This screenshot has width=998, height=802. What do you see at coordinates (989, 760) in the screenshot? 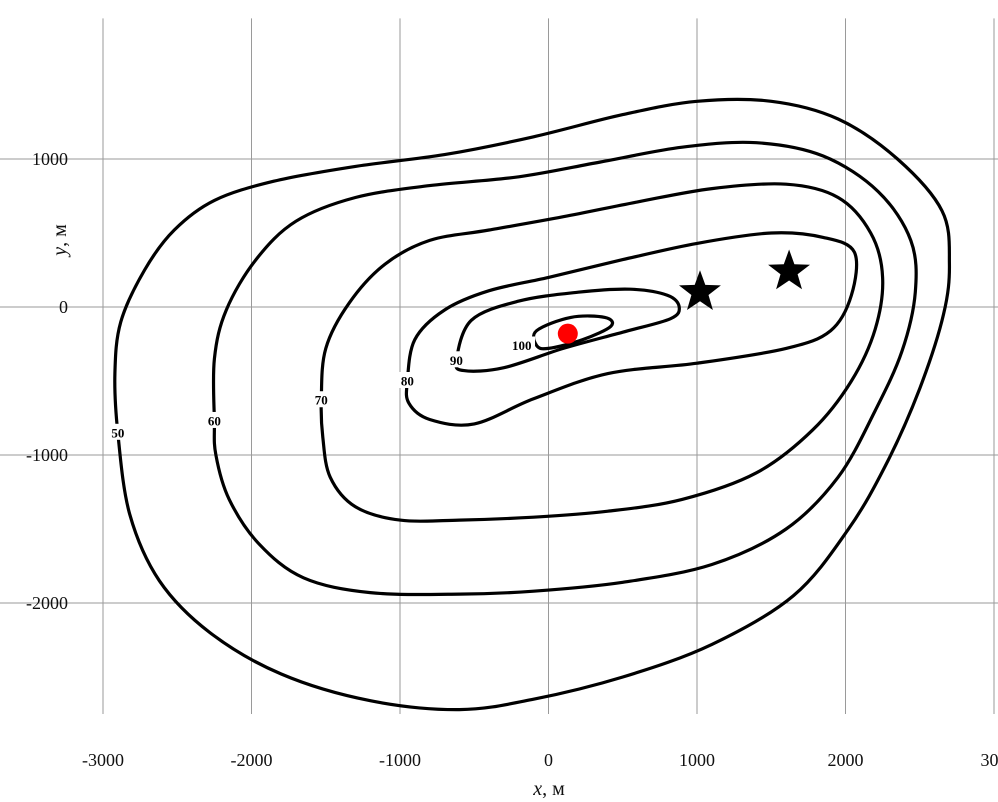
I see `x-tick-label: 300` at bounding box center [989, 760].